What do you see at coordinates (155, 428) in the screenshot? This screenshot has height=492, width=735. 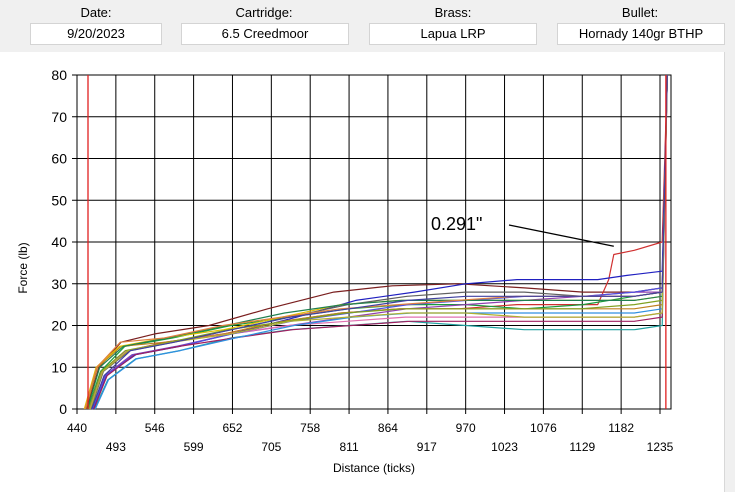 I see `x-tick-label: 546` at bounding box center [155, 428].